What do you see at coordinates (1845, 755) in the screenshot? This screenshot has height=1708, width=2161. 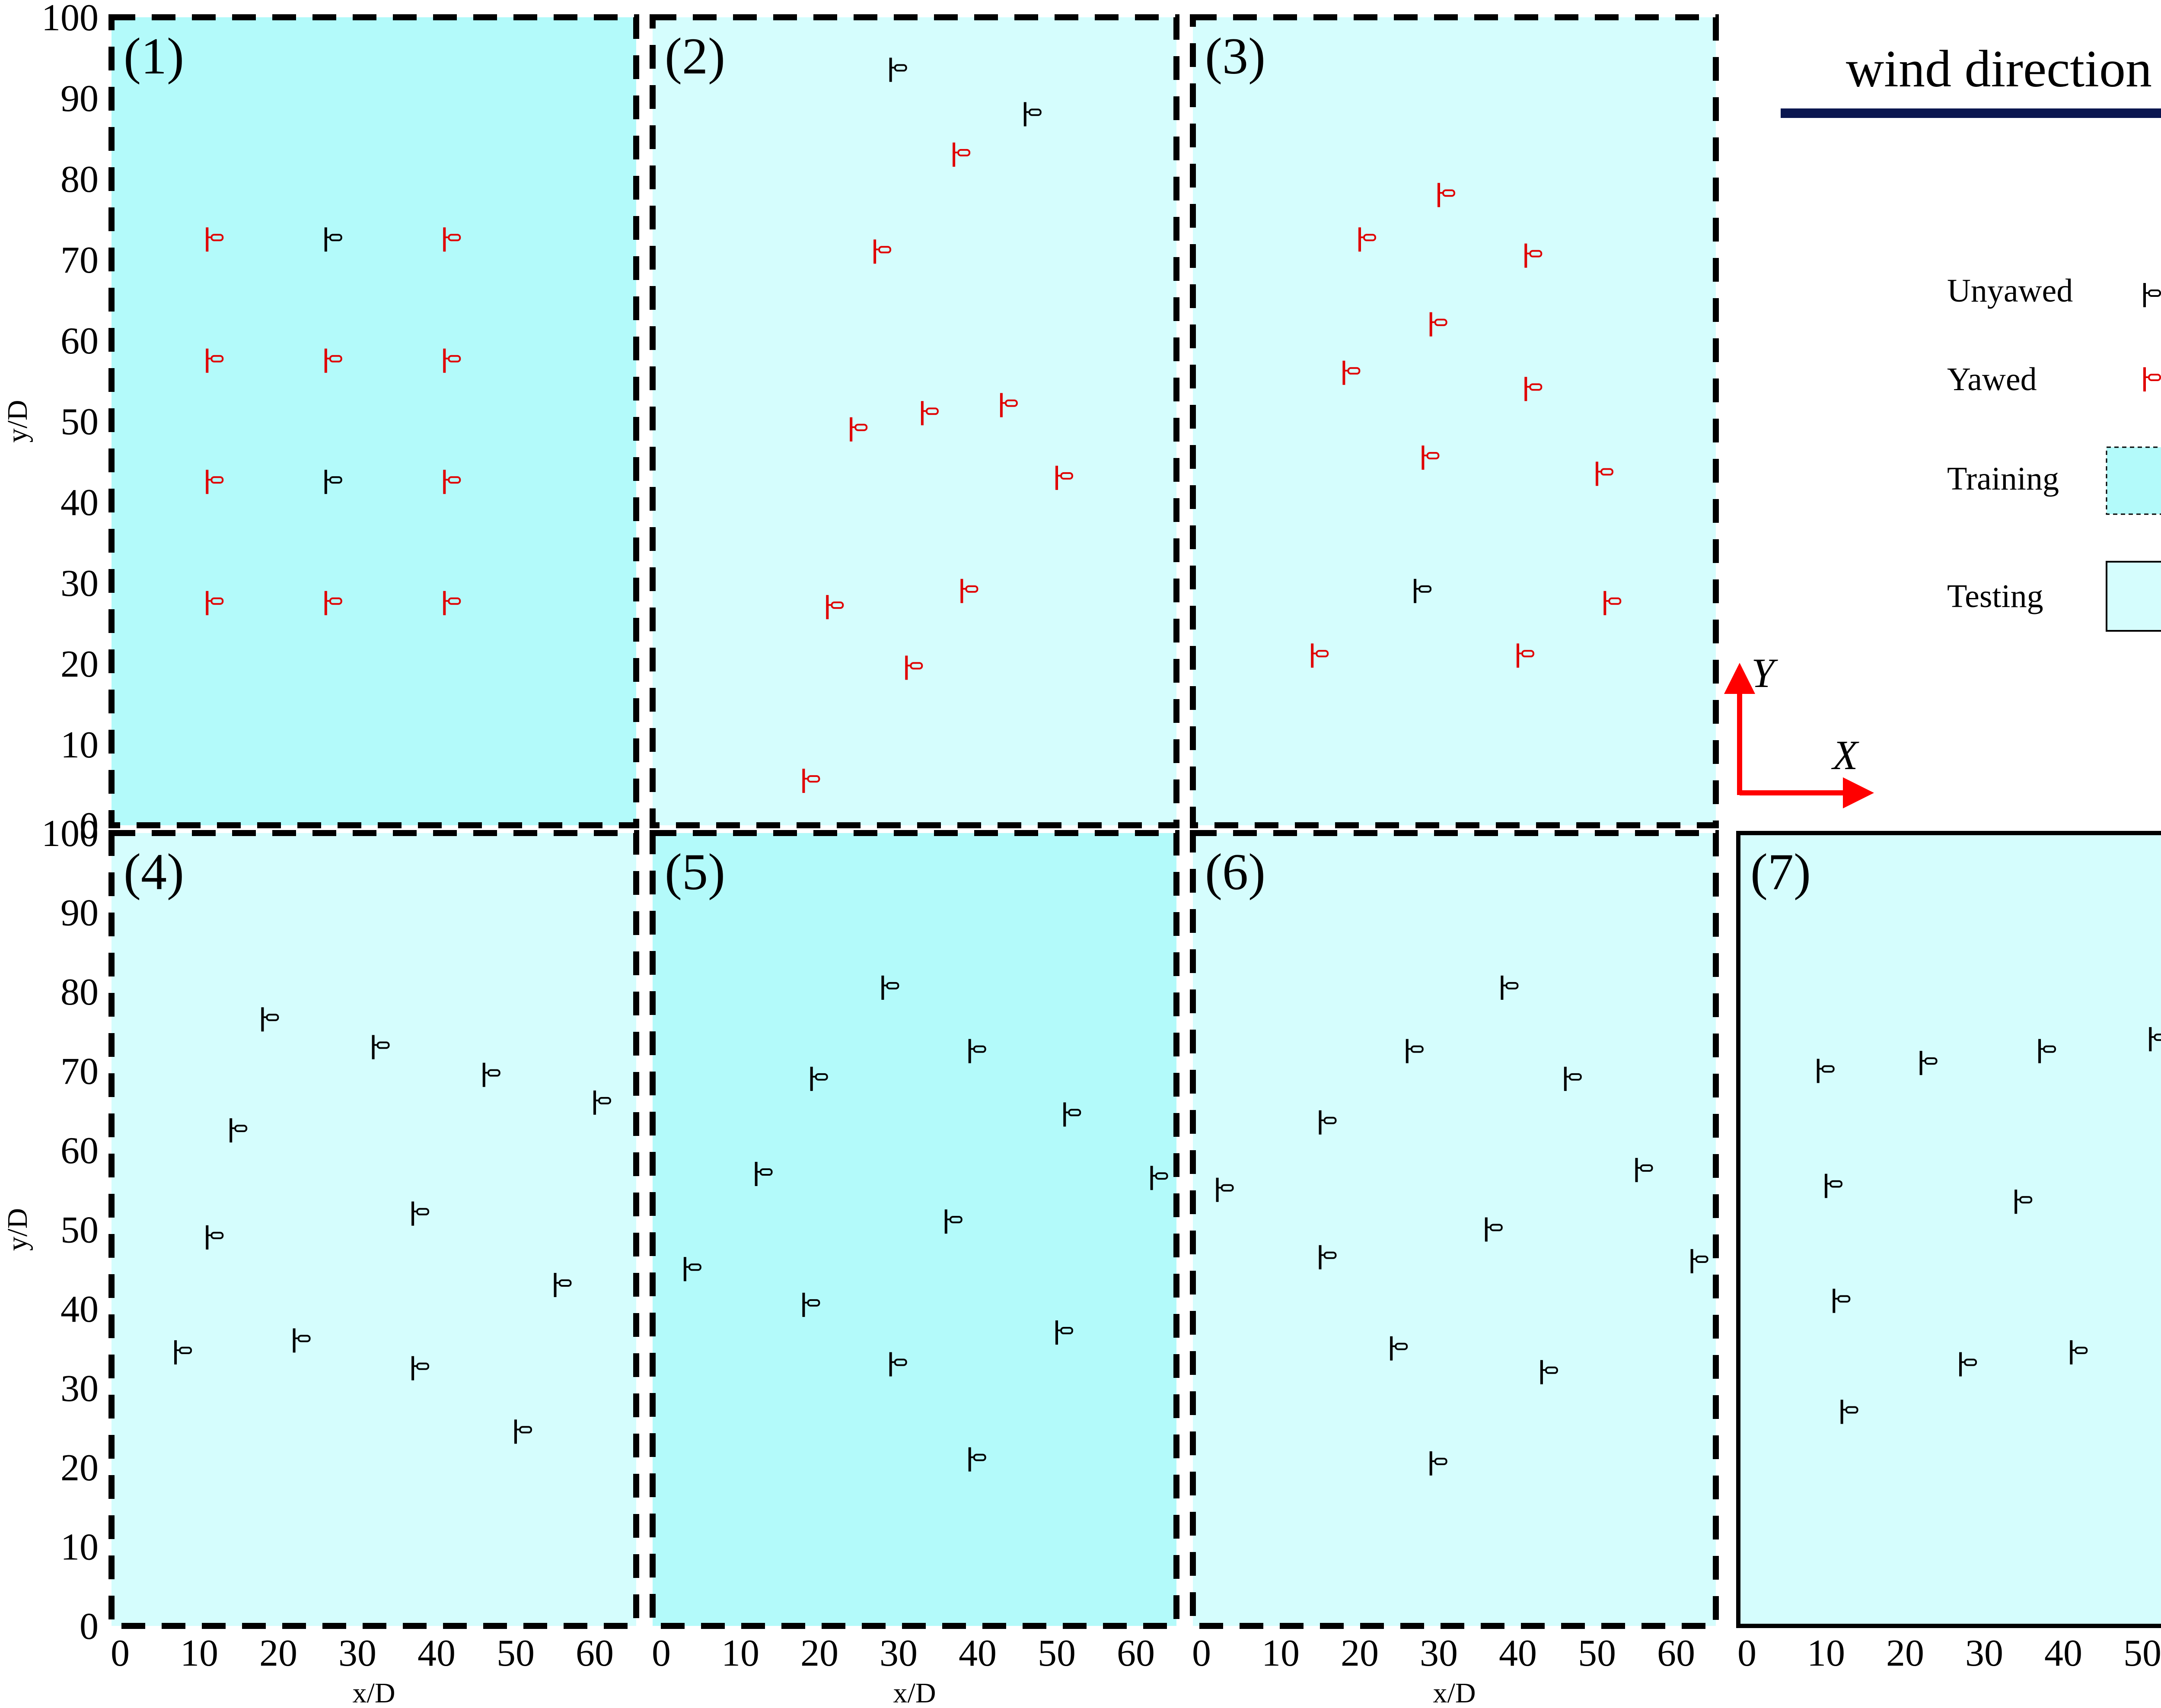 I see `x-coordinate-label: X` at bounding box center [1845, 755].